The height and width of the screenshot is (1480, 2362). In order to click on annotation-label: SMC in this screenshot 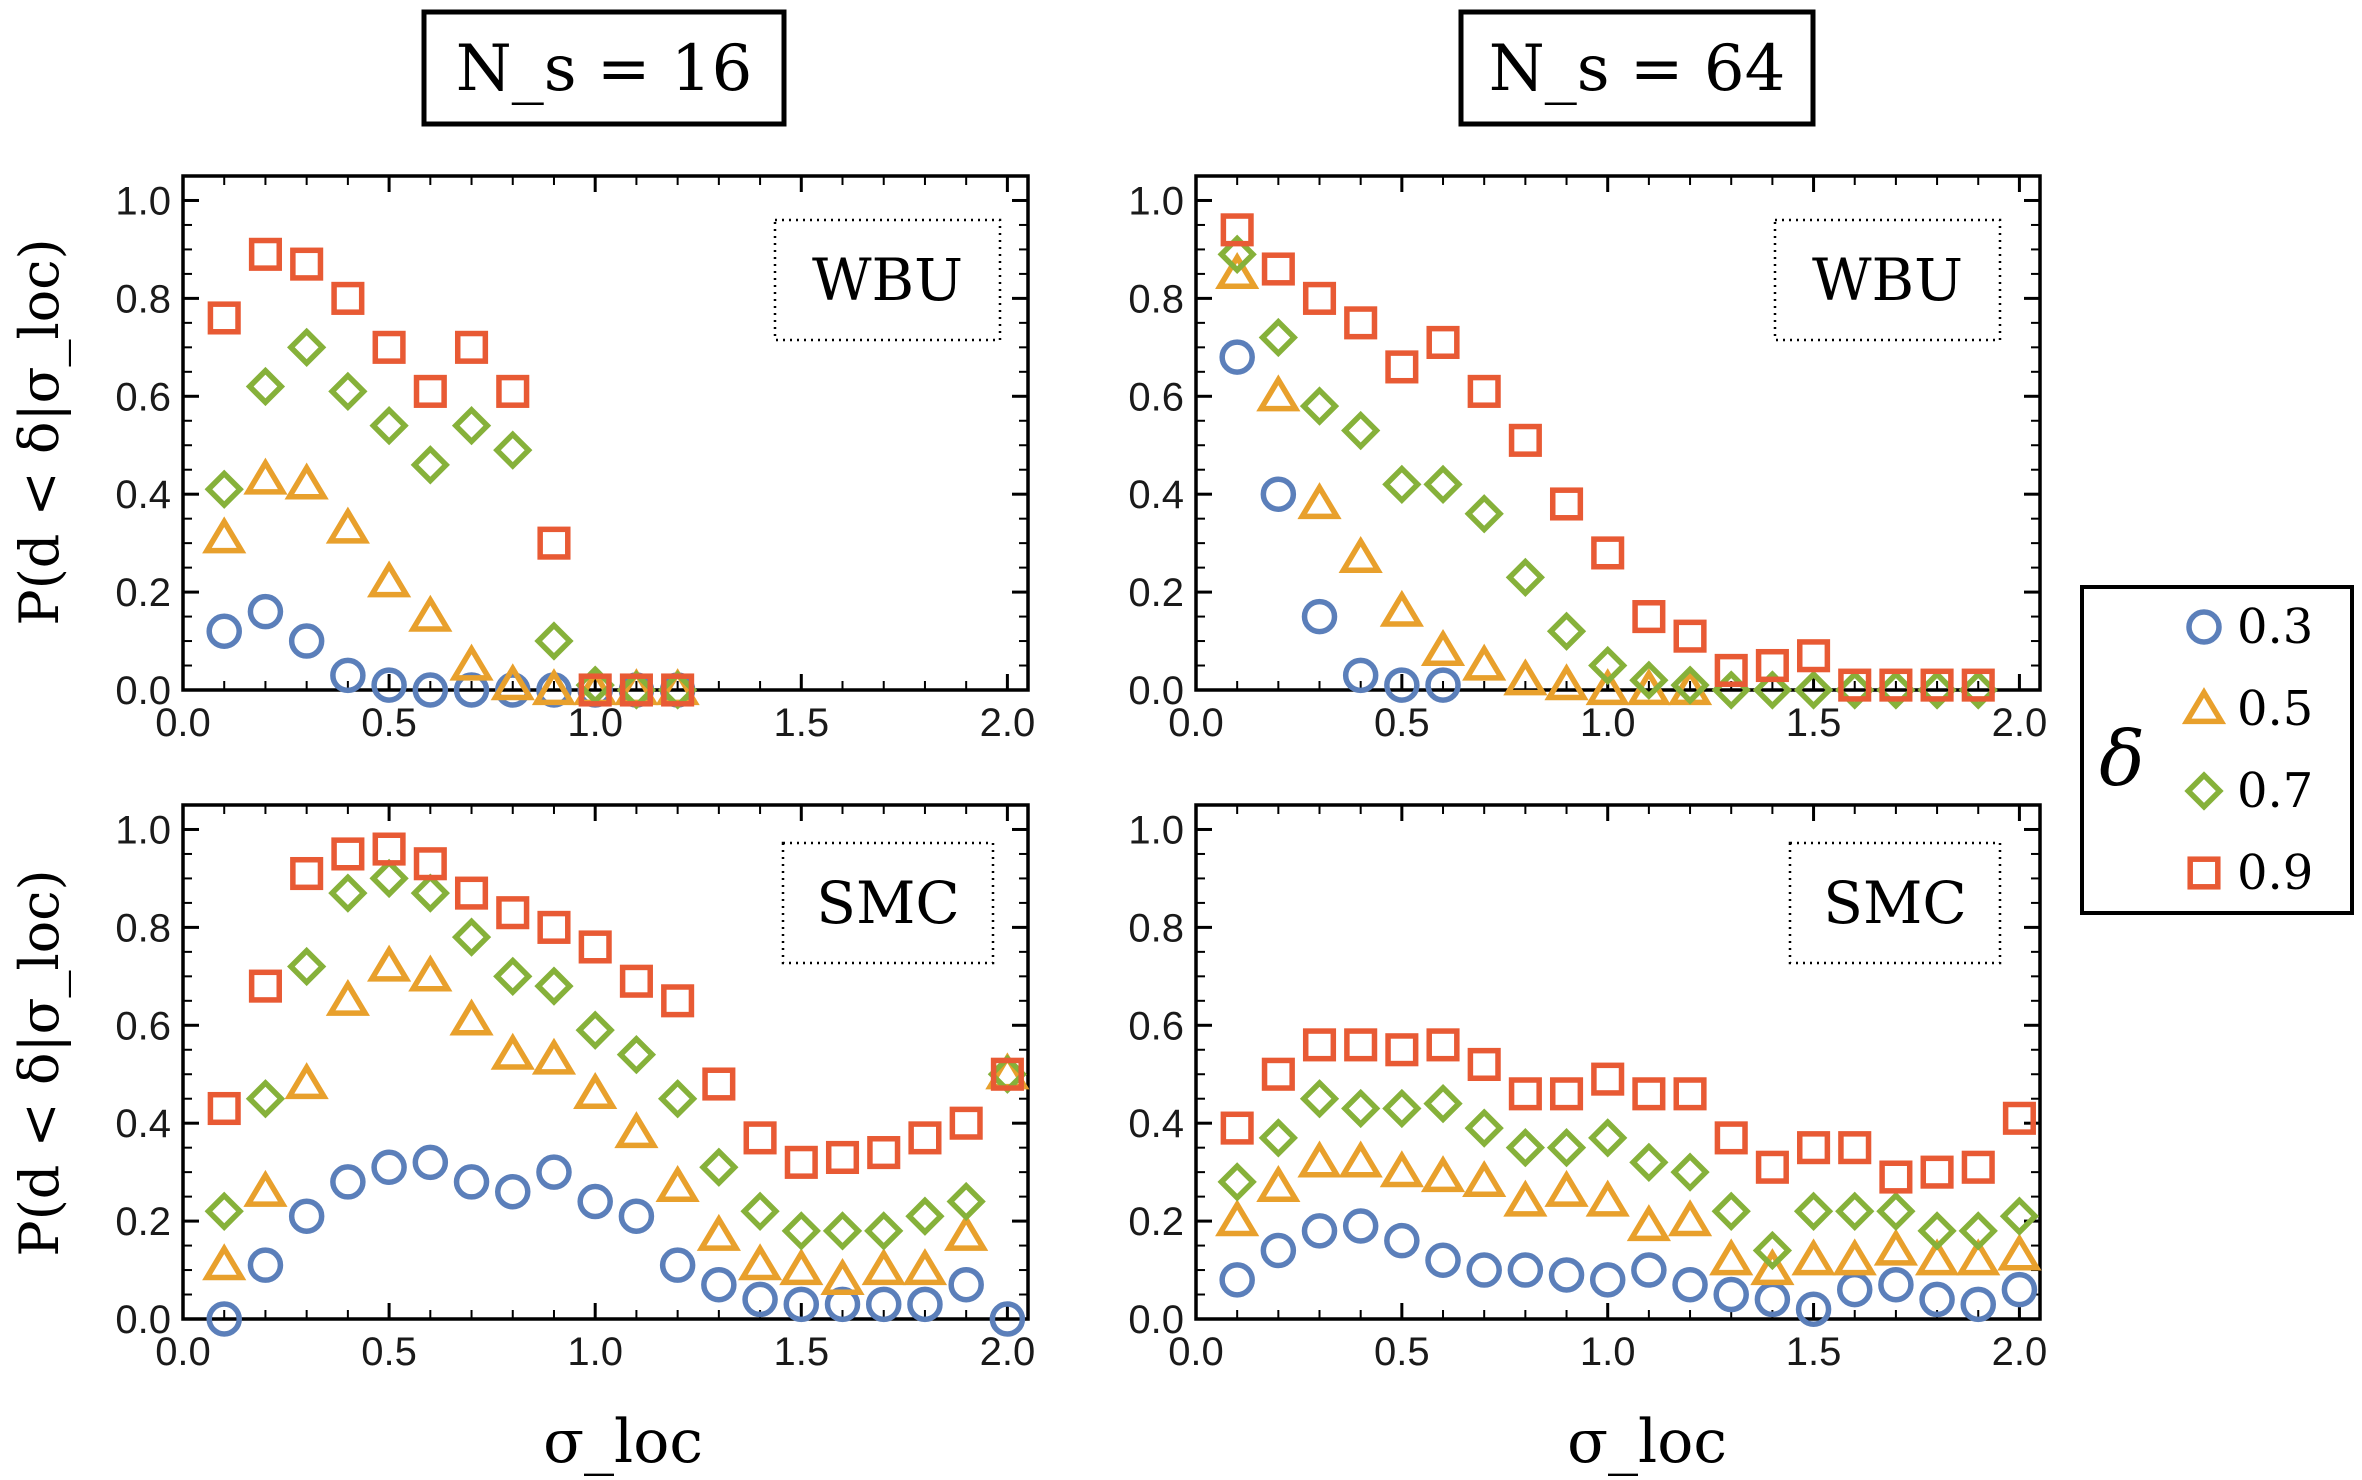, I will do `click(1895, 903)`.